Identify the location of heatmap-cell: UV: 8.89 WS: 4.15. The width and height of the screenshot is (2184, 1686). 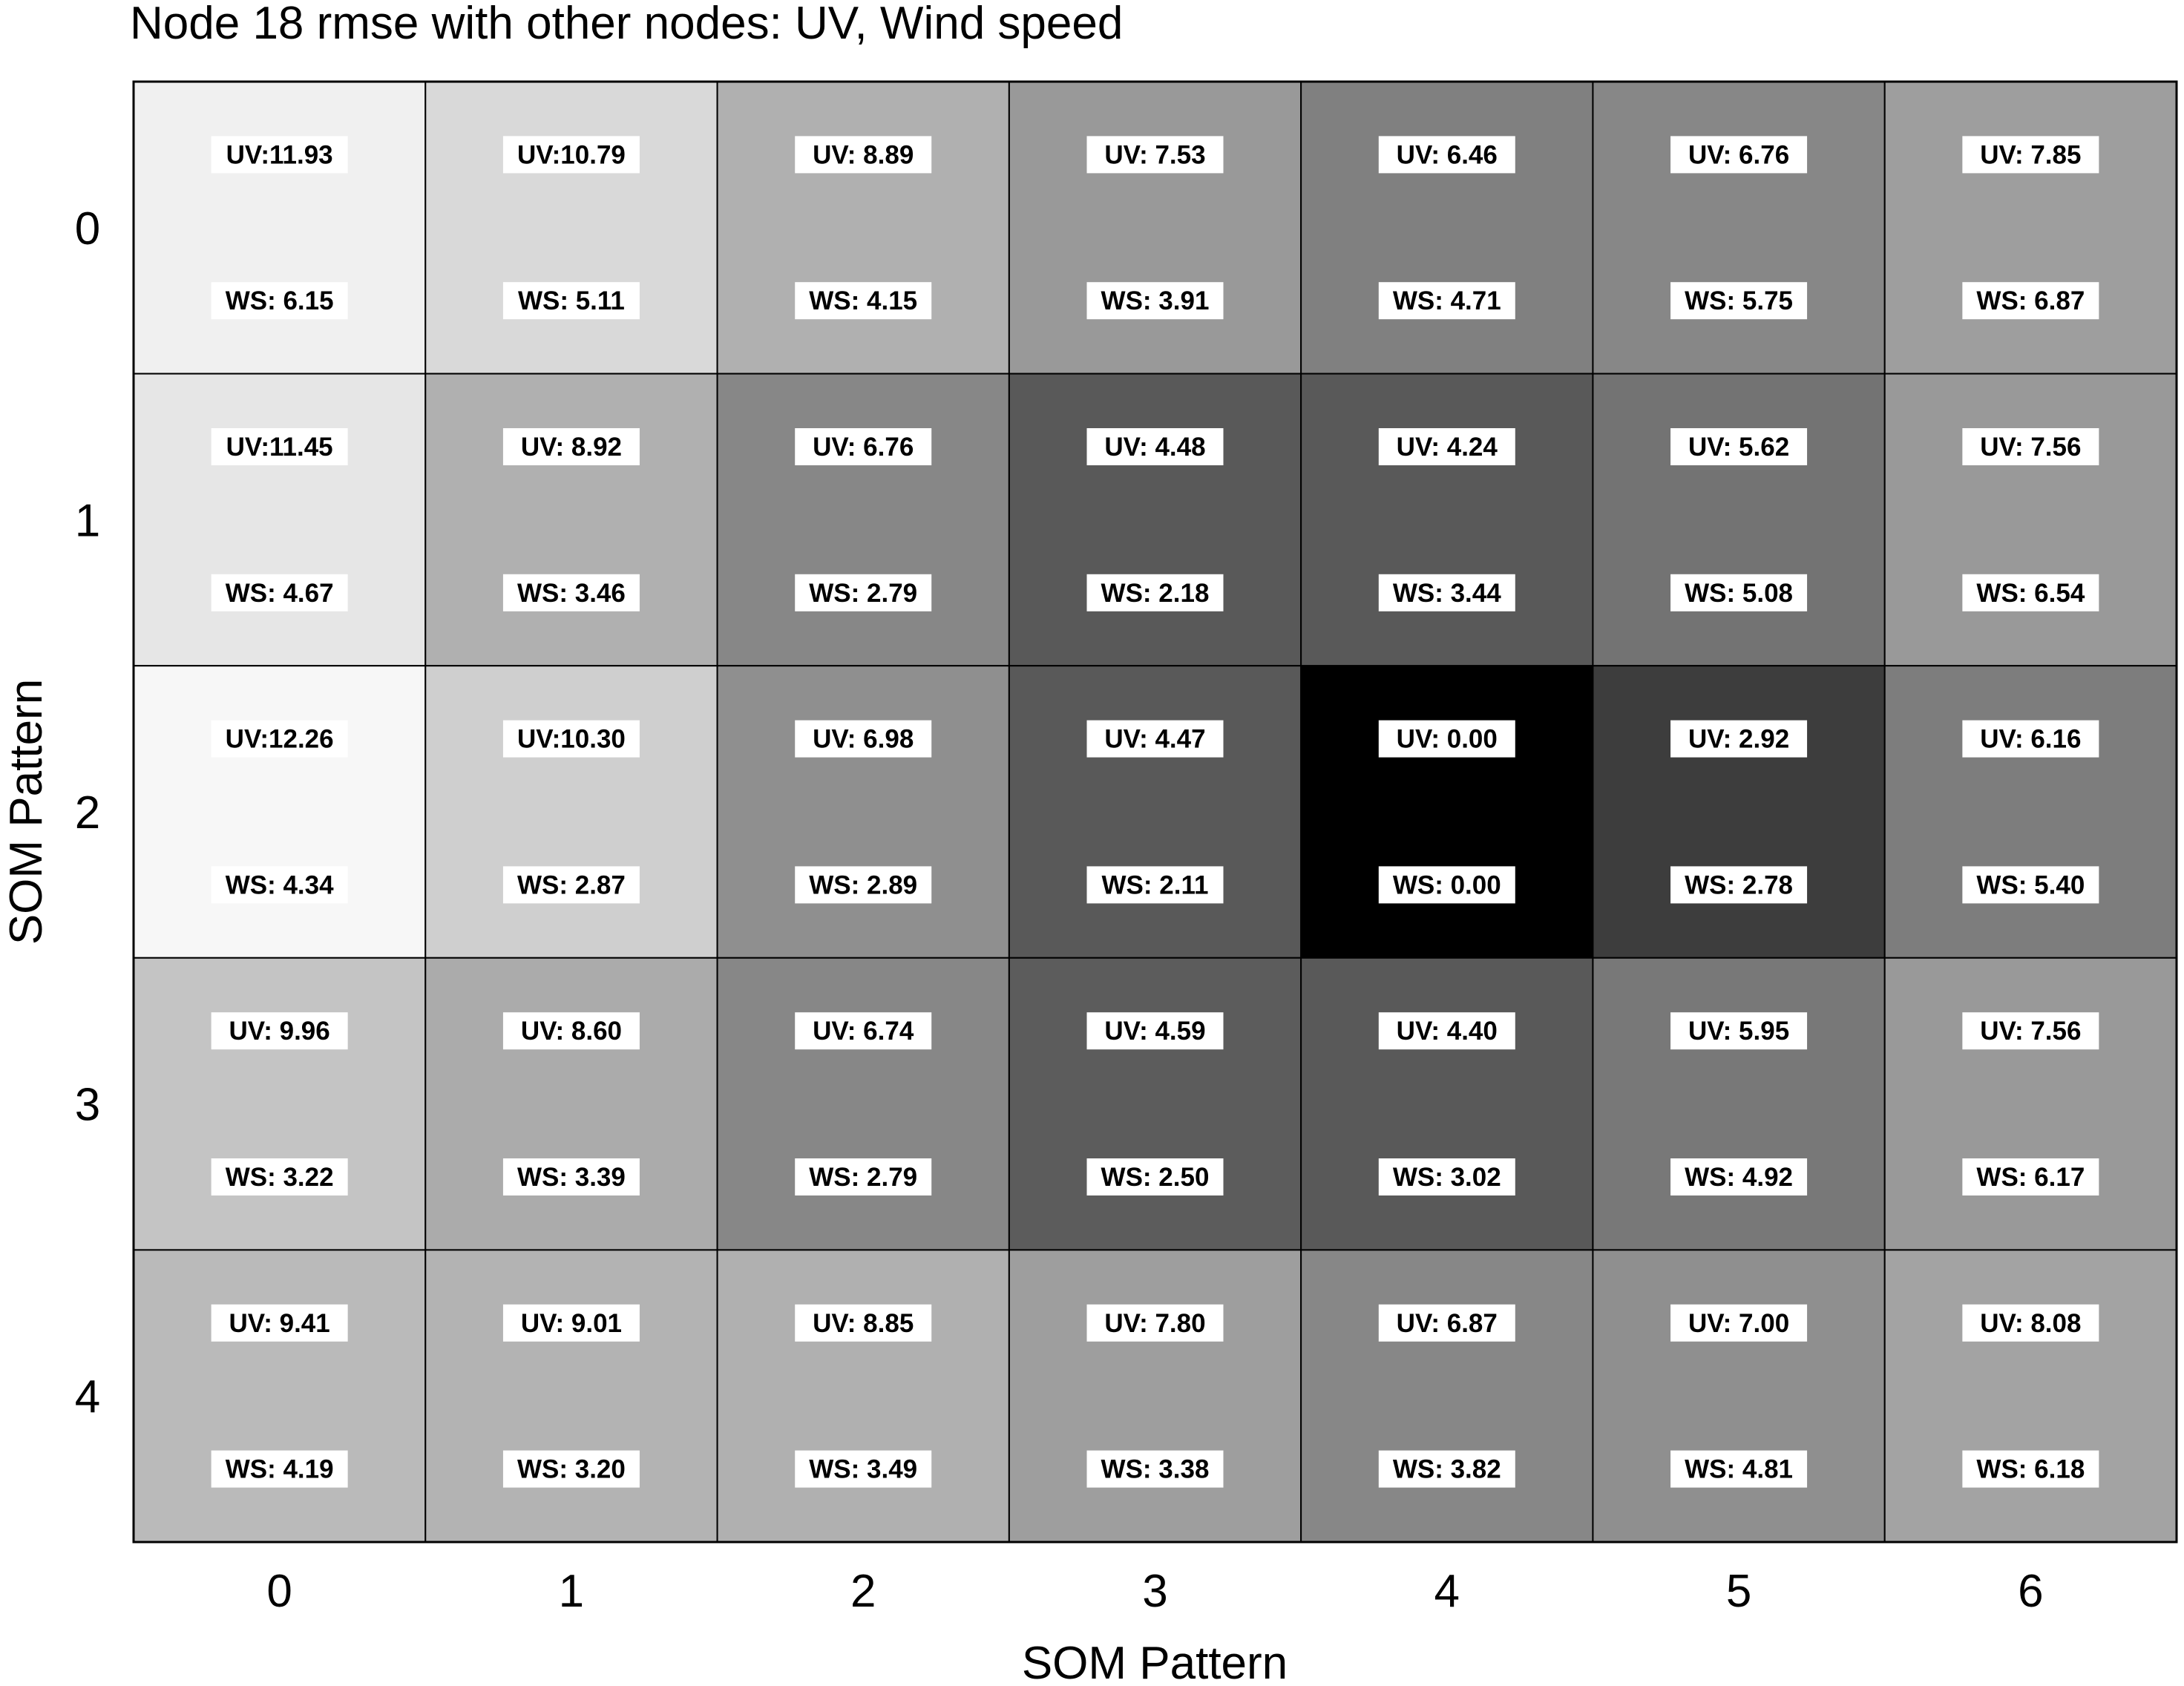
(863, 228).